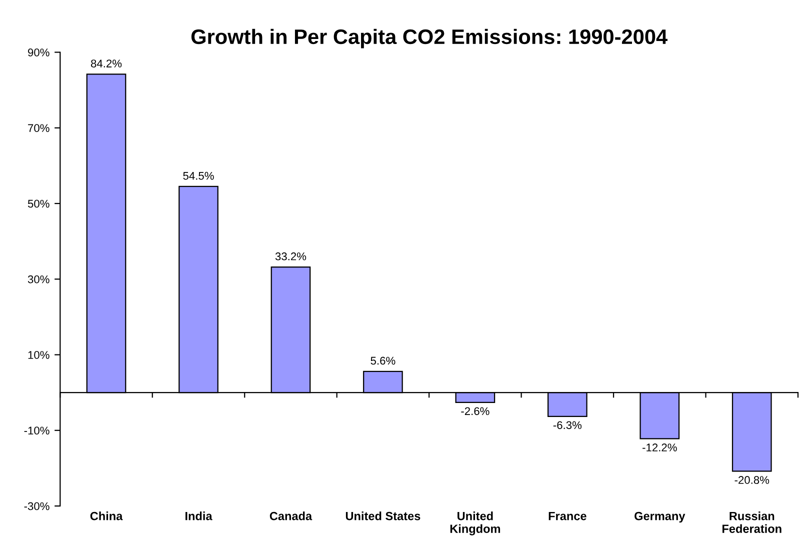 The width and height of the screenshot is (802, 550). Describe the element at coordinates (39, 52) in the screenshot. I see `y-tick-label: 90%` at that location.